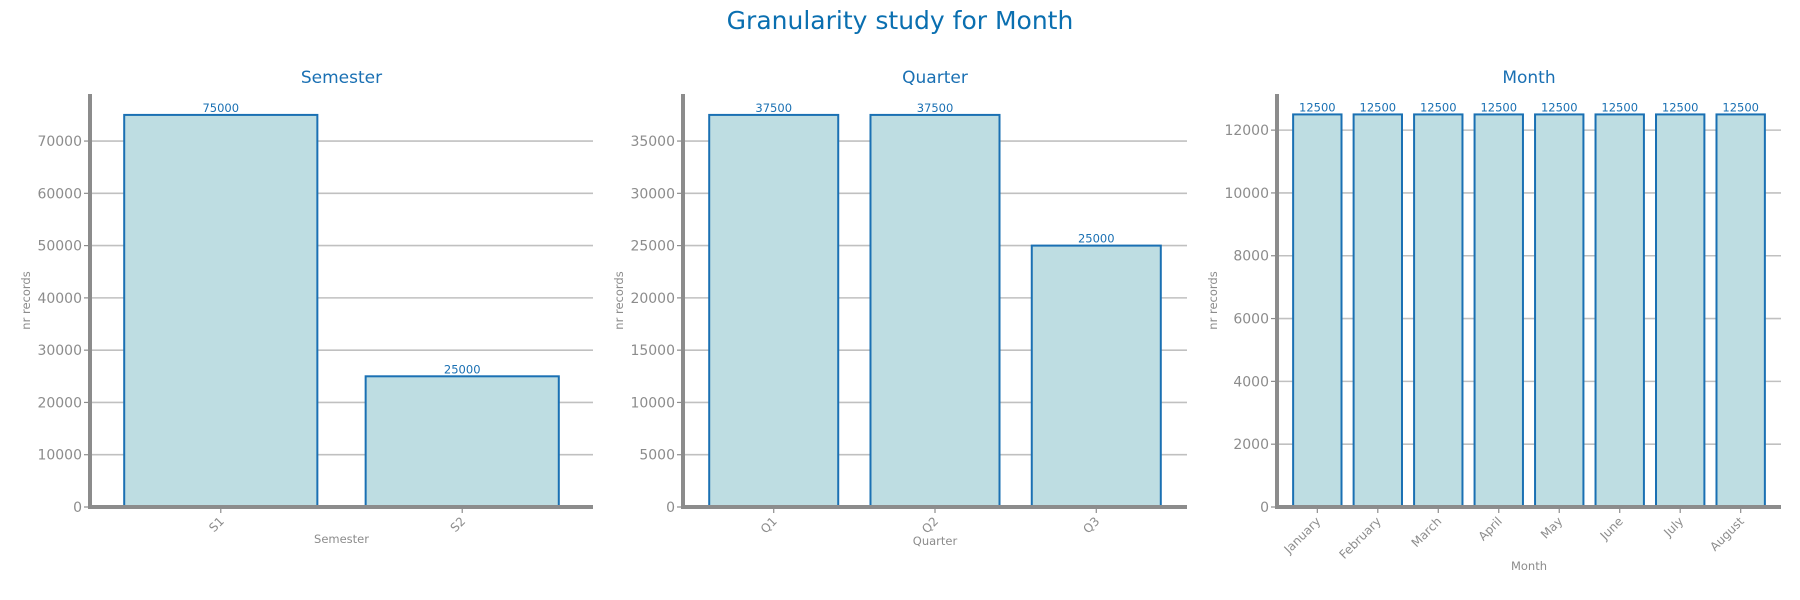 The width and height of the screenshot is (1800, 600). Describe the element at coordinates (1302, 535) in the screenshot. I see `x-tick-label: January` at that location.